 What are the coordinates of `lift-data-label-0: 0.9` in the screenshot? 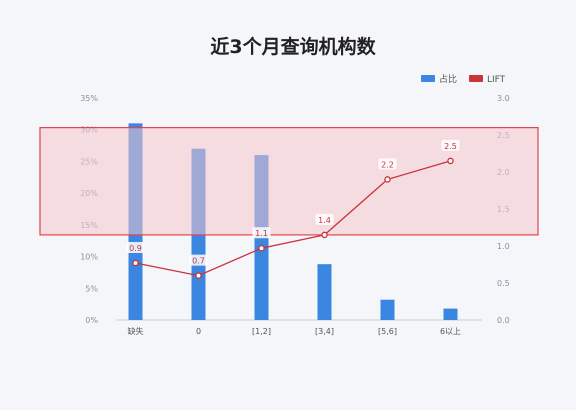 It's located at (135, 248).